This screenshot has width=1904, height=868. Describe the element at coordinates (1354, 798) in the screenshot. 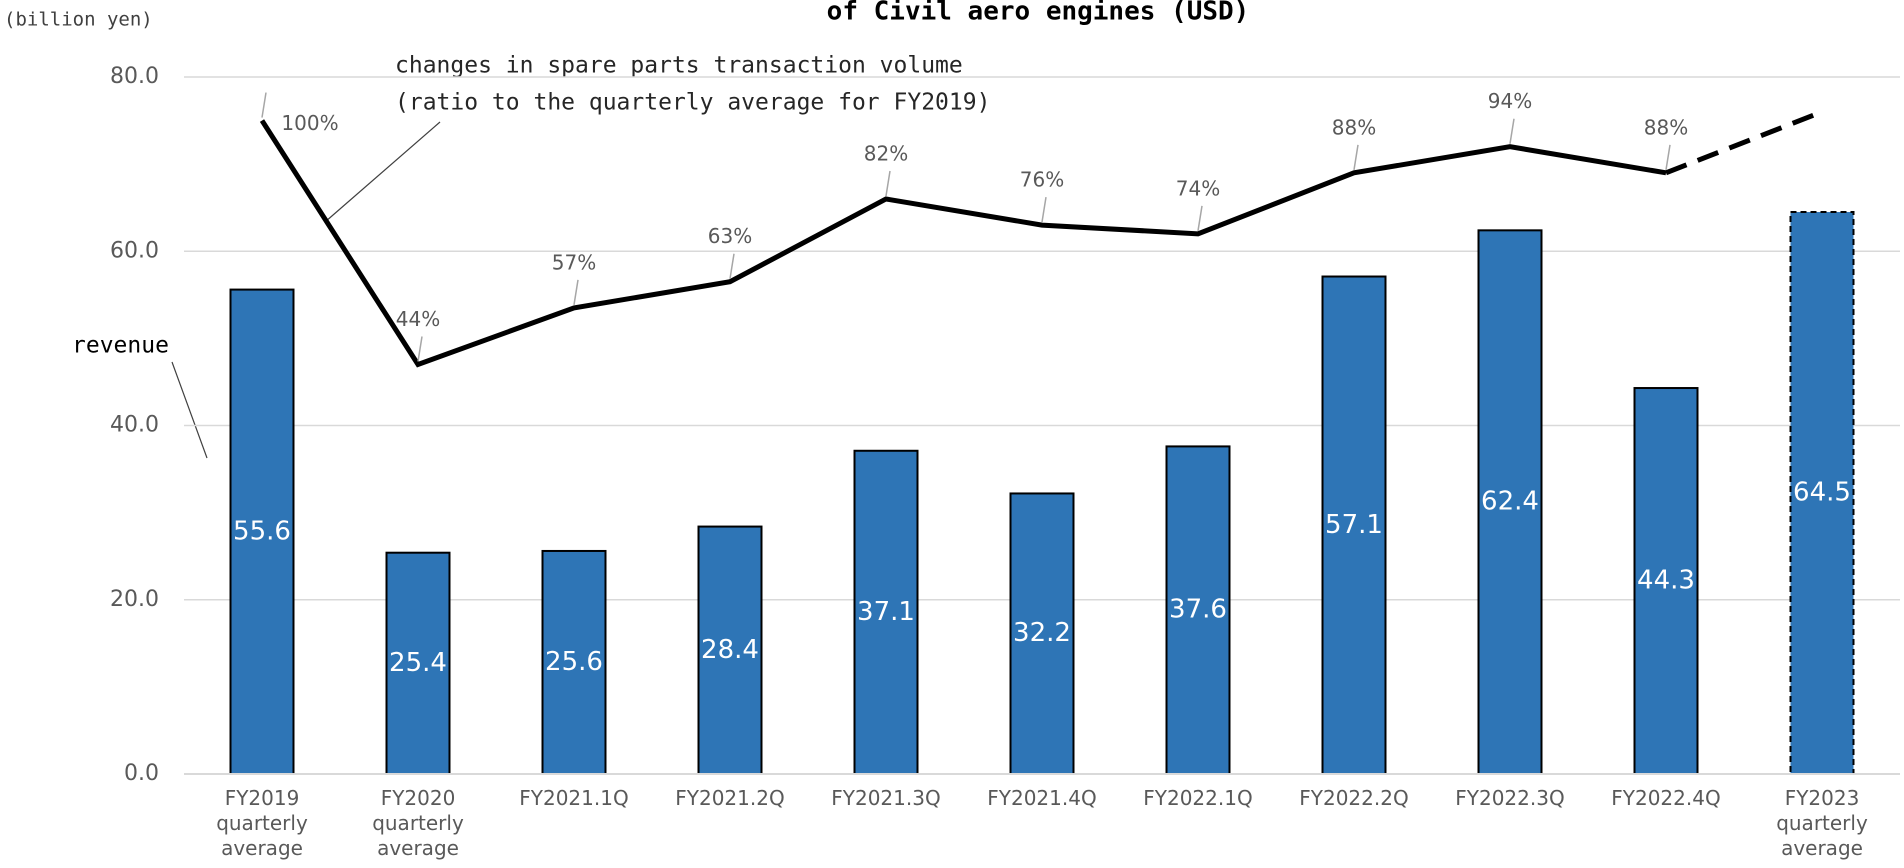

I see `x-tick-label: FY2022.2Q` at that location.